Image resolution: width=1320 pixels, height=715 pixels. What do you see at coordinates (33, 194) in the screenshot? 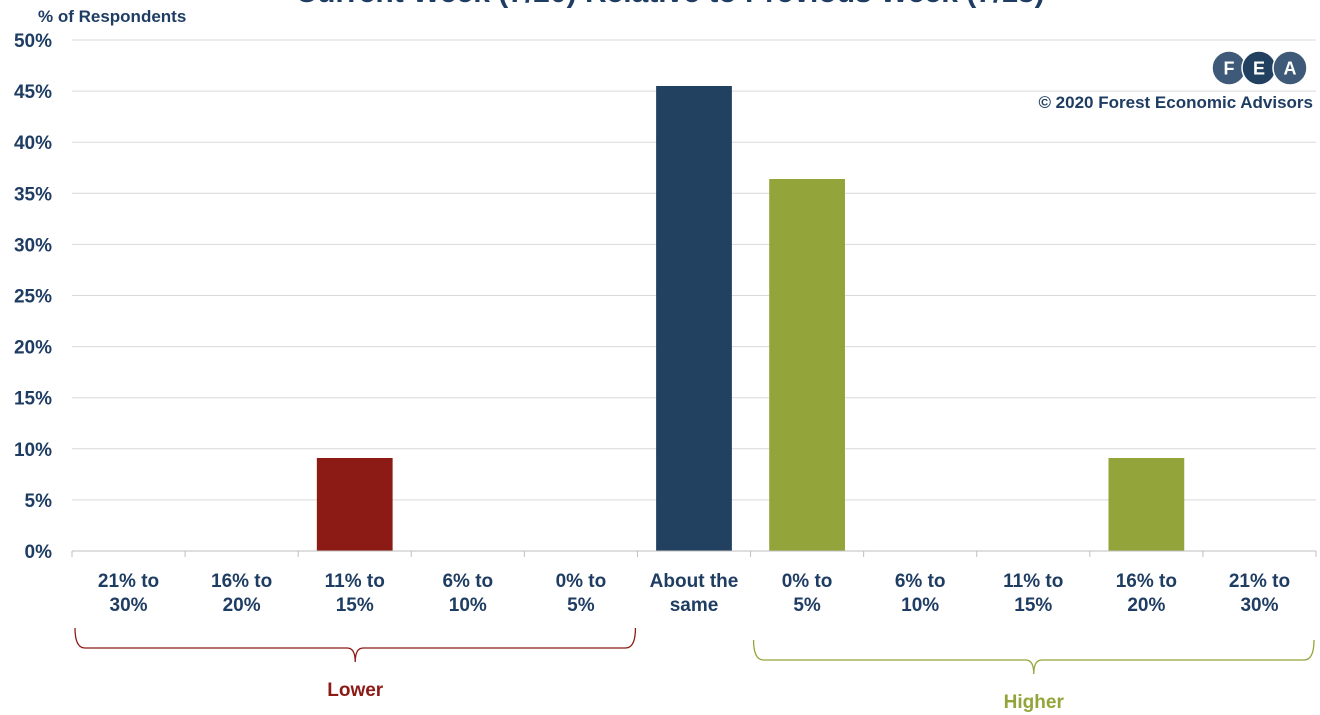
I see `y-tick-label: 35%` at bounding box center [33, 194].